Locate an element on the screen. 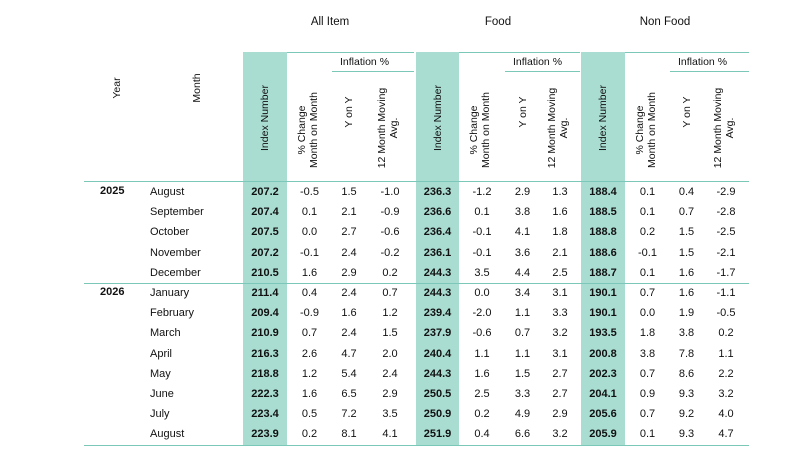 The height and width of the screenshot is (456, 811). index-number-header-2: Index Number is located at coordinates (603, 118).